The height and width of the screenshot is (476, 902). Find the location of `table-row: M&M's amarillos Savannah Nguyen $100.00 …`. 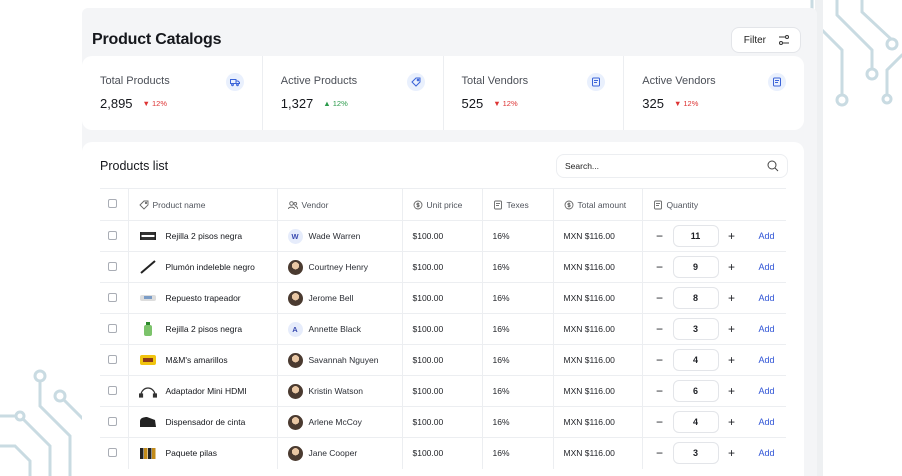

table-row: M&M's amarillos Savannah Nguyen $100.00 … is located at coordinates (443, 360).